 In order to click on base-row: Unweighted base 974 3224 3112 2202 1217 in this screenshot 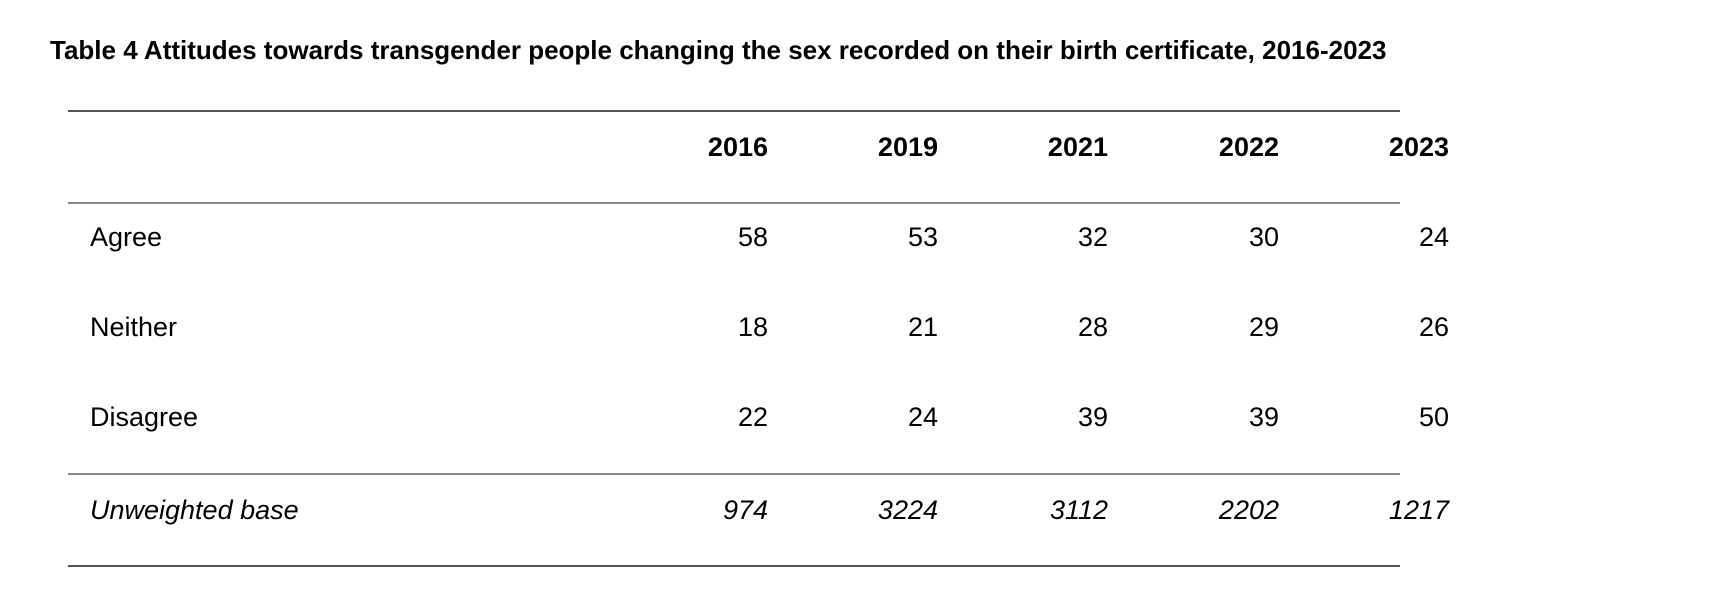, I will do `click(758, 510)`.